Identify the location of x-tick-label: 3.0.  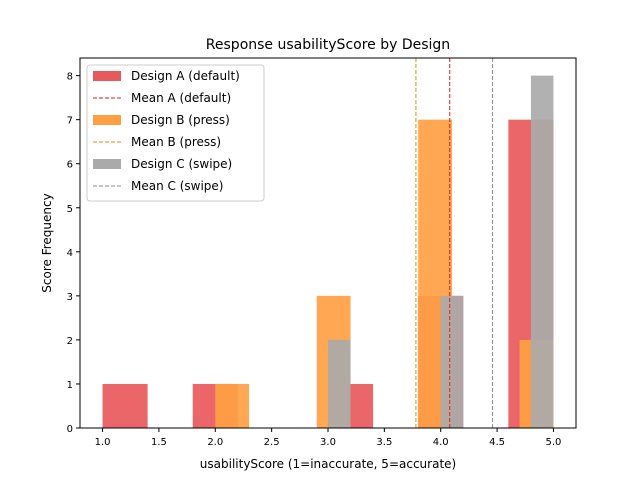
(328, 442).